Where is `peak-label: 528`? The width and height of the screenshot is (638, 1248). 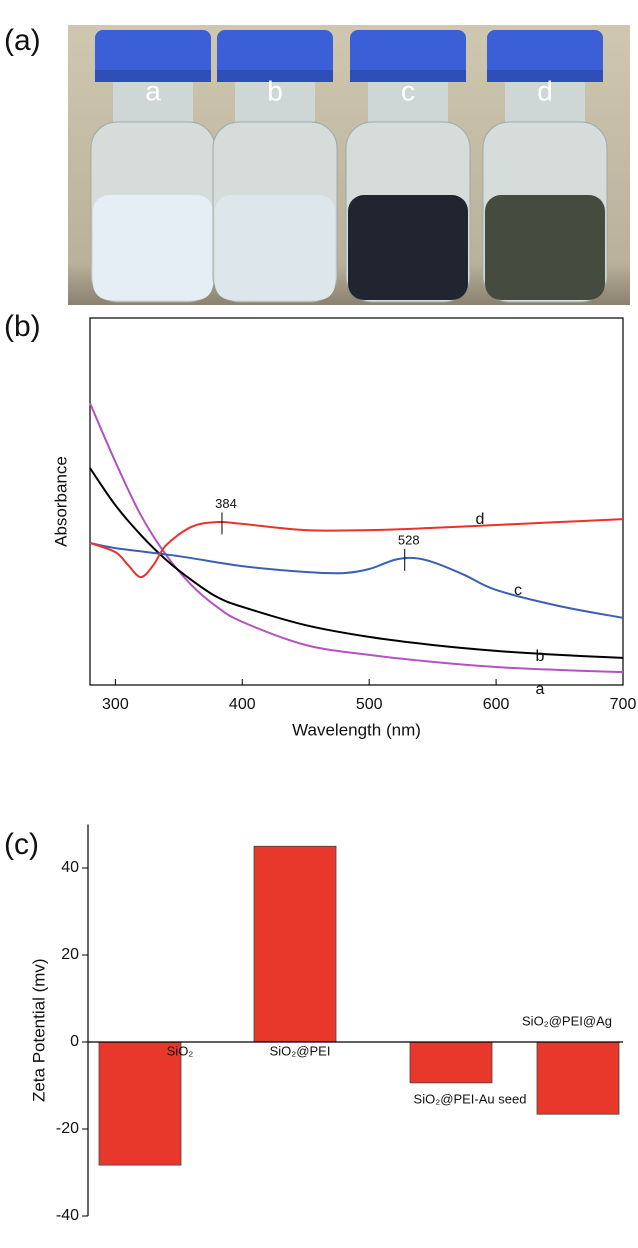 peak-label: 528 is located at coordinates (409, 539).